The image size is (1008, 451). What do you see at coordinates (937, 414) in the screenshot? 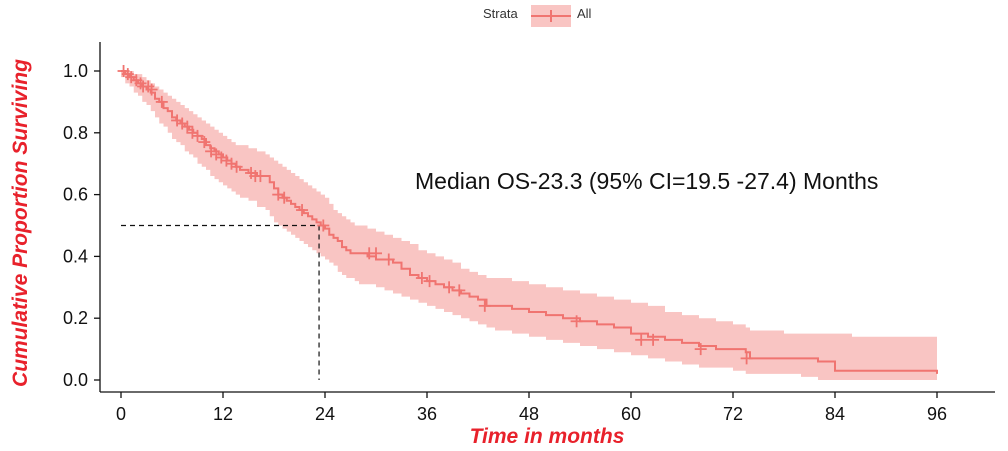
I see `x-tick-label: 96` at bounding box center [937, 414].